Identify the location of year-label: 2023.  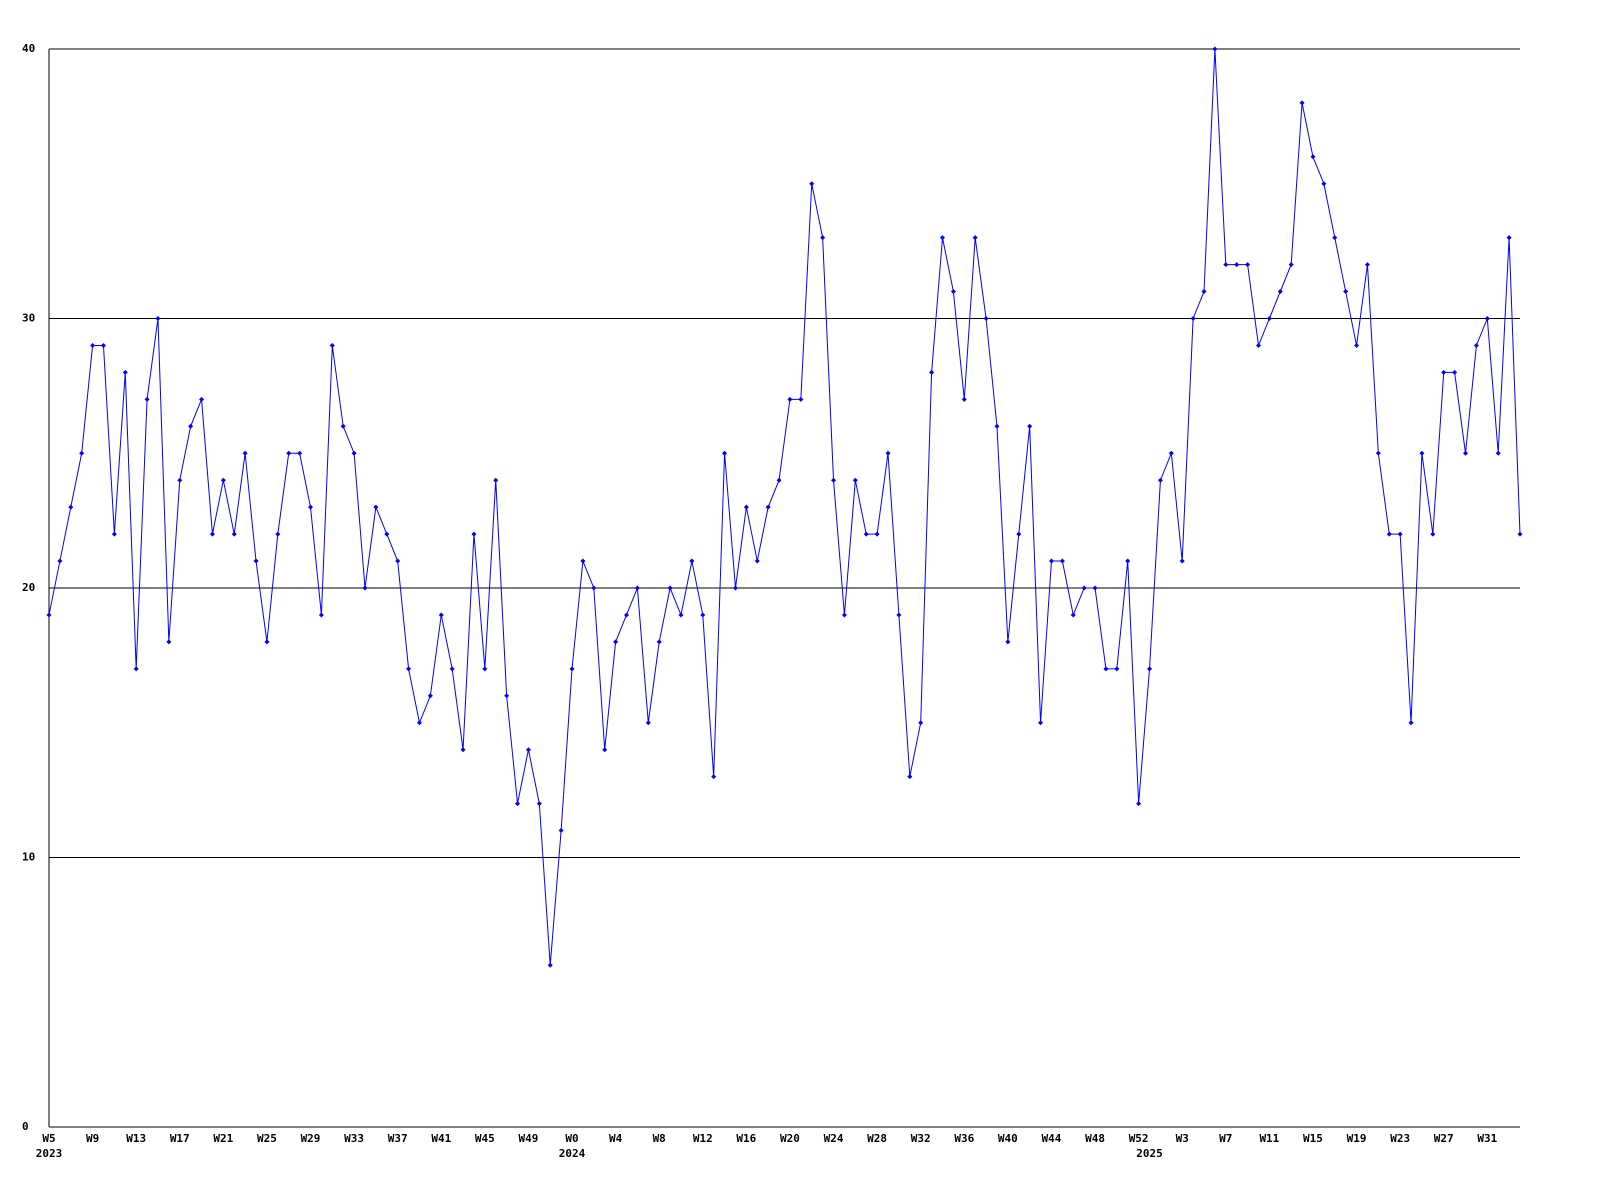
(49, 1153).